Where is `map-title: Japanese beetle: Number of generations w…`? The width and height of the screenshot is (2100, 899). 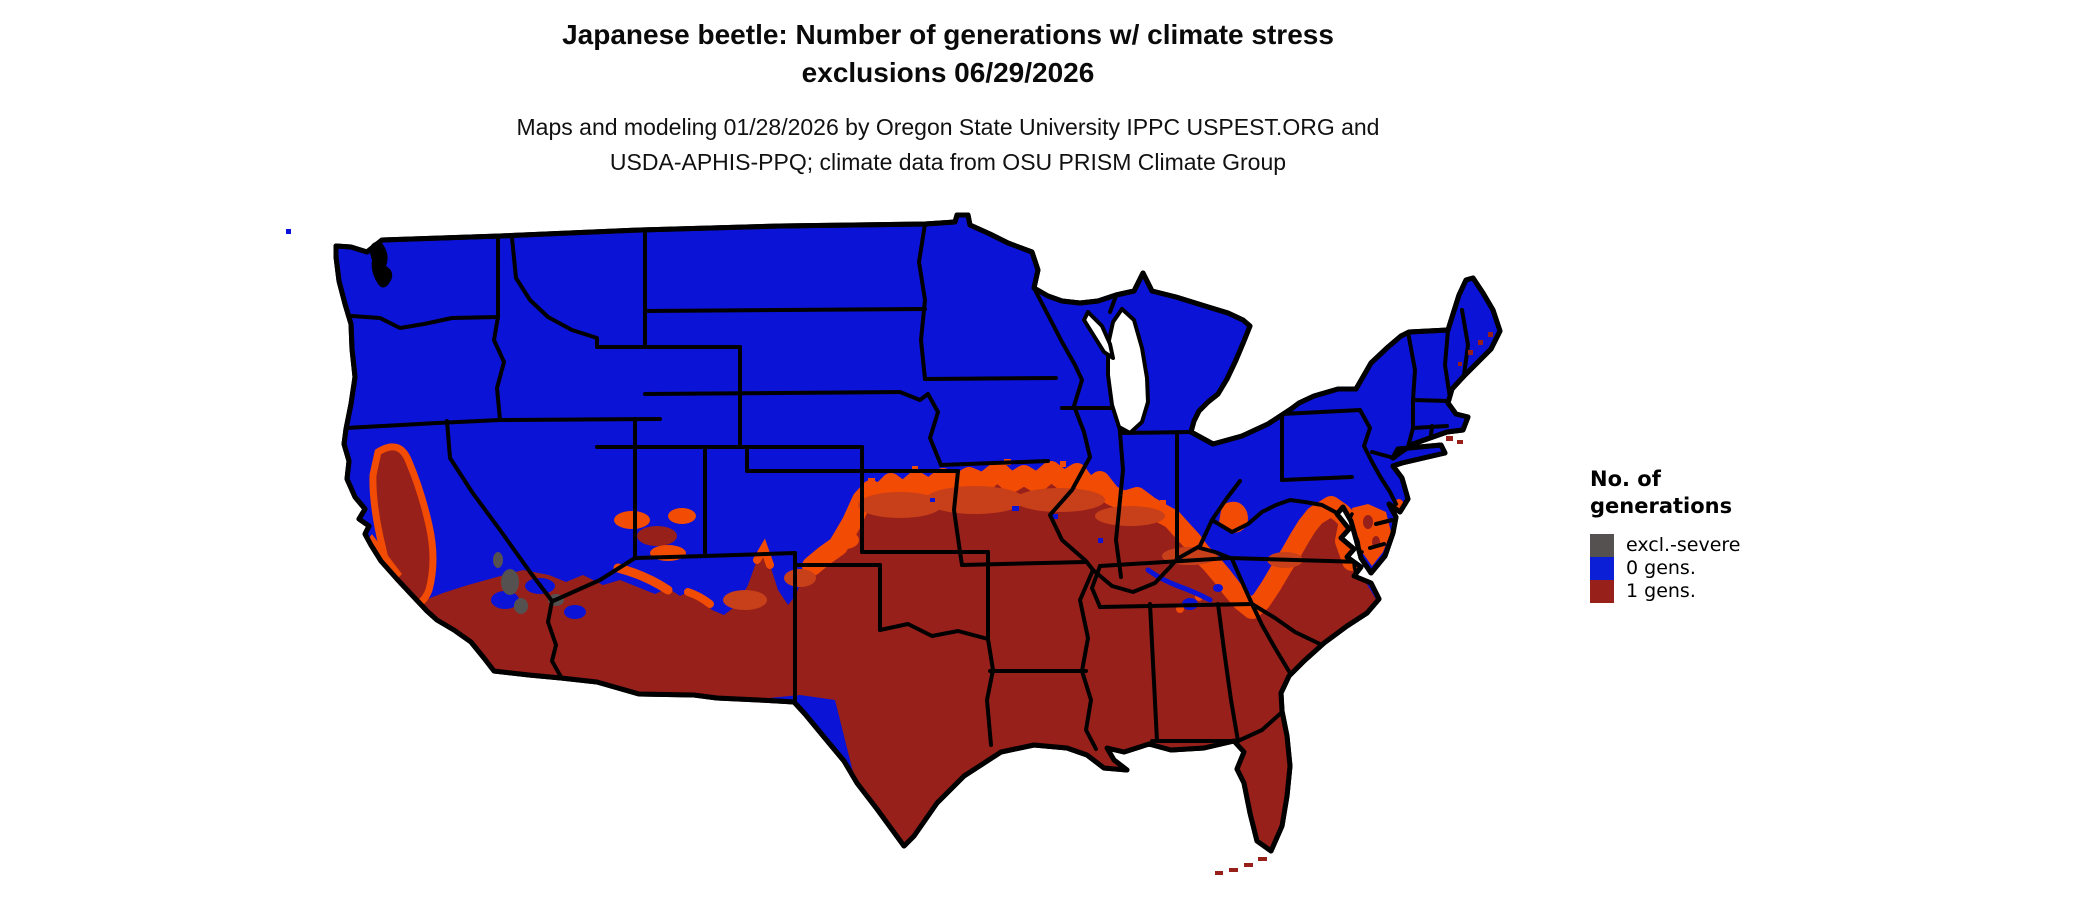
map-title: Japanese beetle: Number of generations w… is located at coordinates (948, 54).